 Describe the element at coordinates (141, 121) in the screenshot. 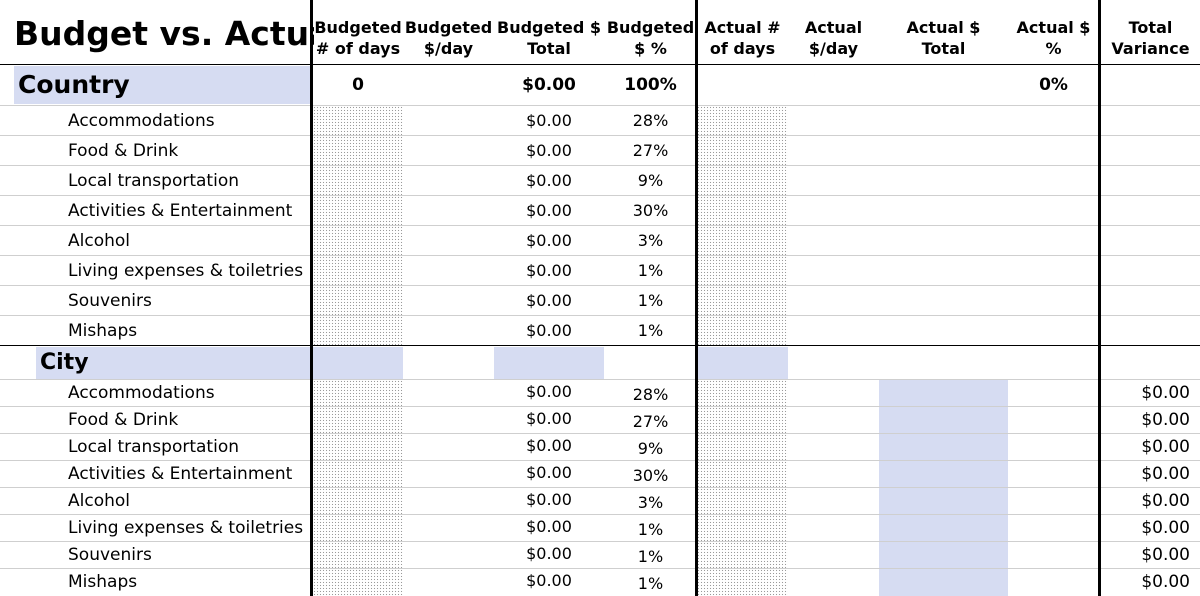

I see `country-row-label: Accommodations` at that location.